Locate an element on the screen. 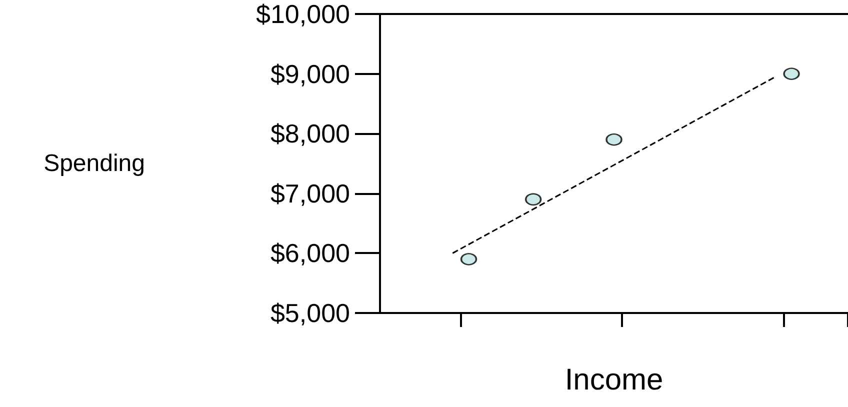  y-tick-label: $5,000 is located at coordinates (310, 313).